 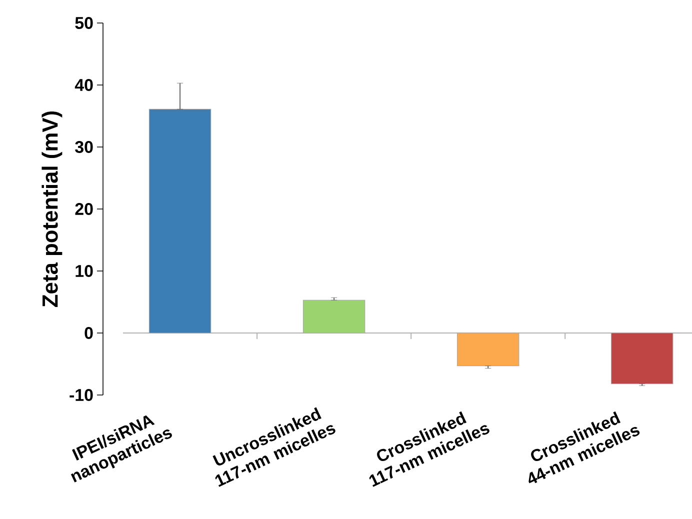 What do you see at coordinates (81, 394) in the screenshot?
I see `y-tick-label: -10` at bounding box center [81, 394].